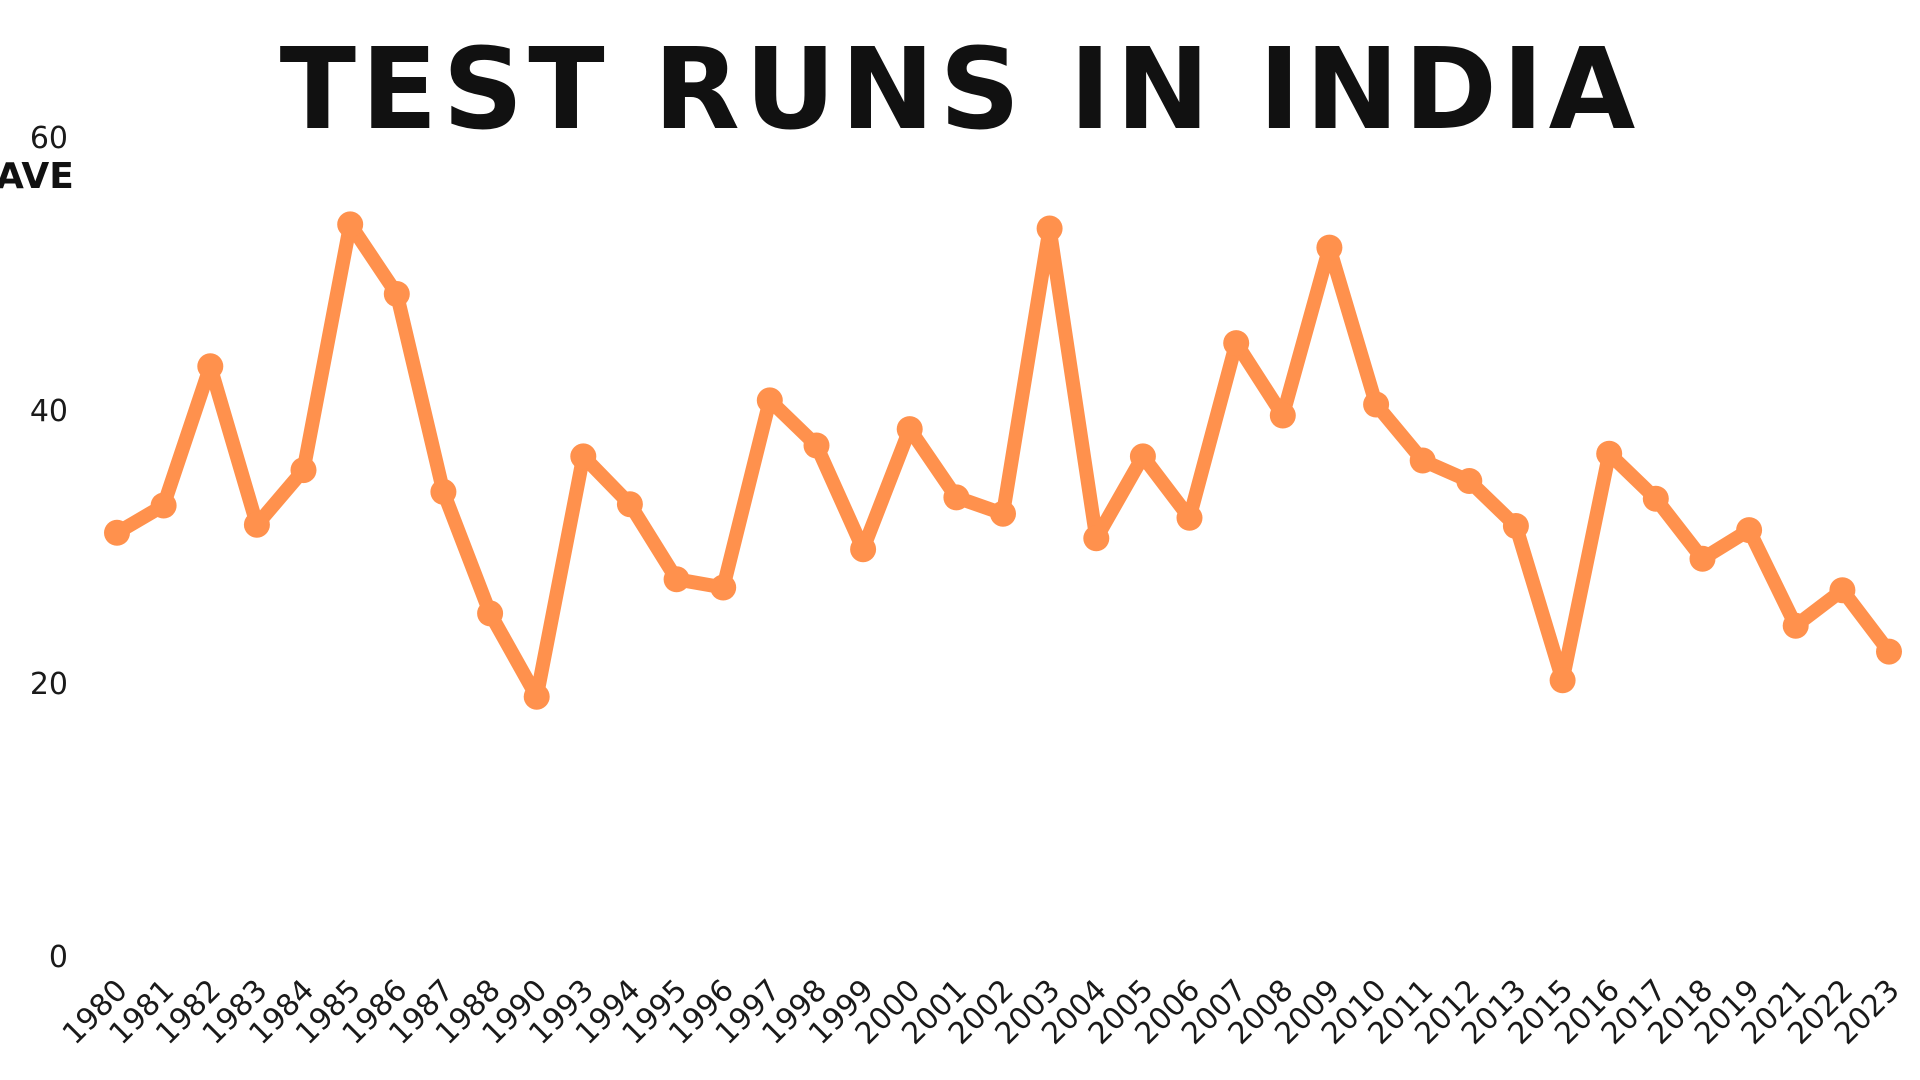 The height and width of the screenshot is (1080, 1920). Describe the element at coordinates (49, 138) in the screenshot. I see `y-tick-label: 60` at that location.